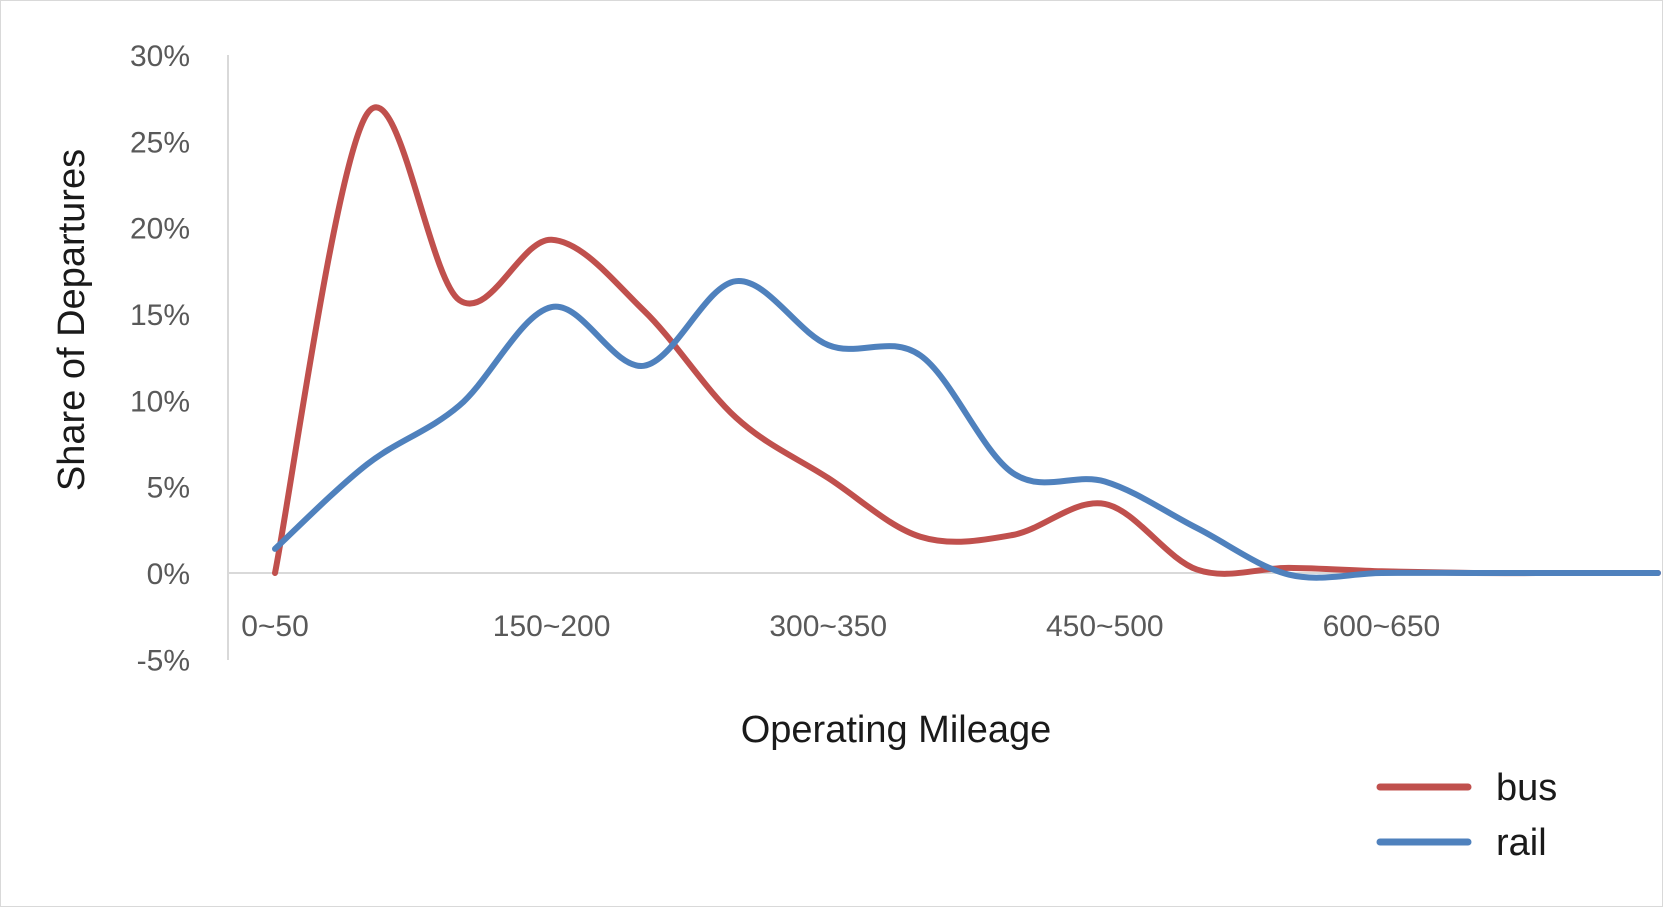  I want to click on y-tick-label: -5%, so click(163, 660).